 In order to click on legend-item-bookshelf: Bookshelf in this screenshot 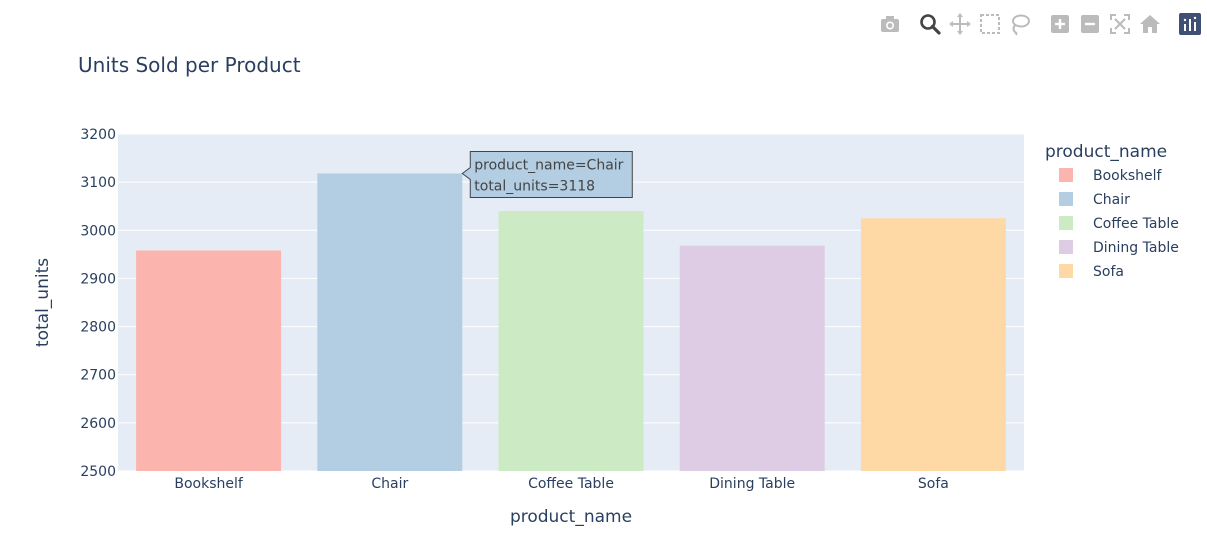, I will do `click(1111, 176)`.